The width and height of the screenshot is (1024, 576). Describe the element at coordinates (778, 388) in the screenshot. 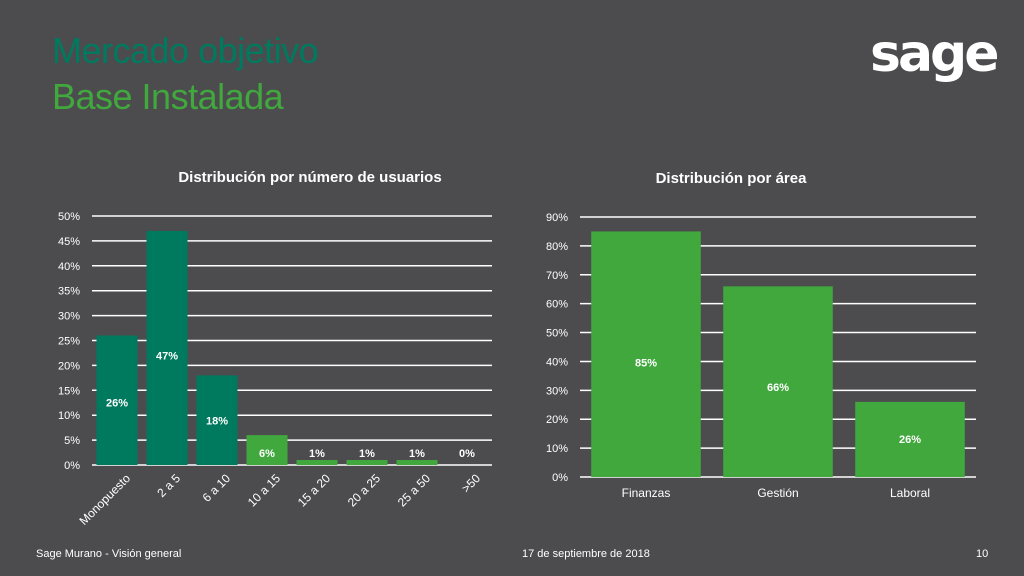

I see `data-label: 66%` at that location.